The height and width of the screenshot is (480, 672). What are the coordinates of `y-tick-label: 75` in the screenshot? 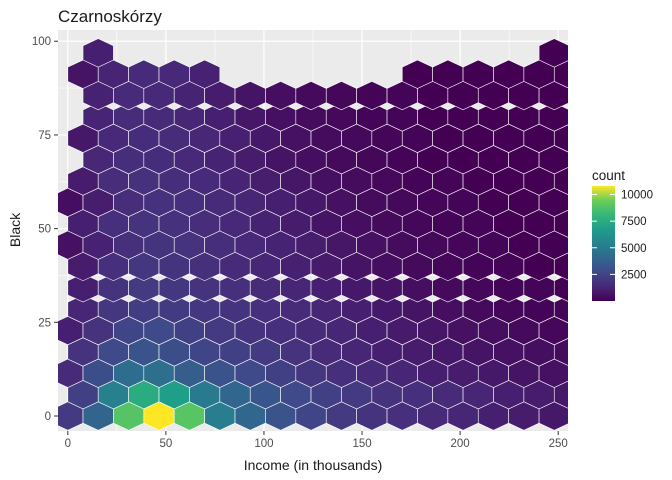 It's located at (44, 136).